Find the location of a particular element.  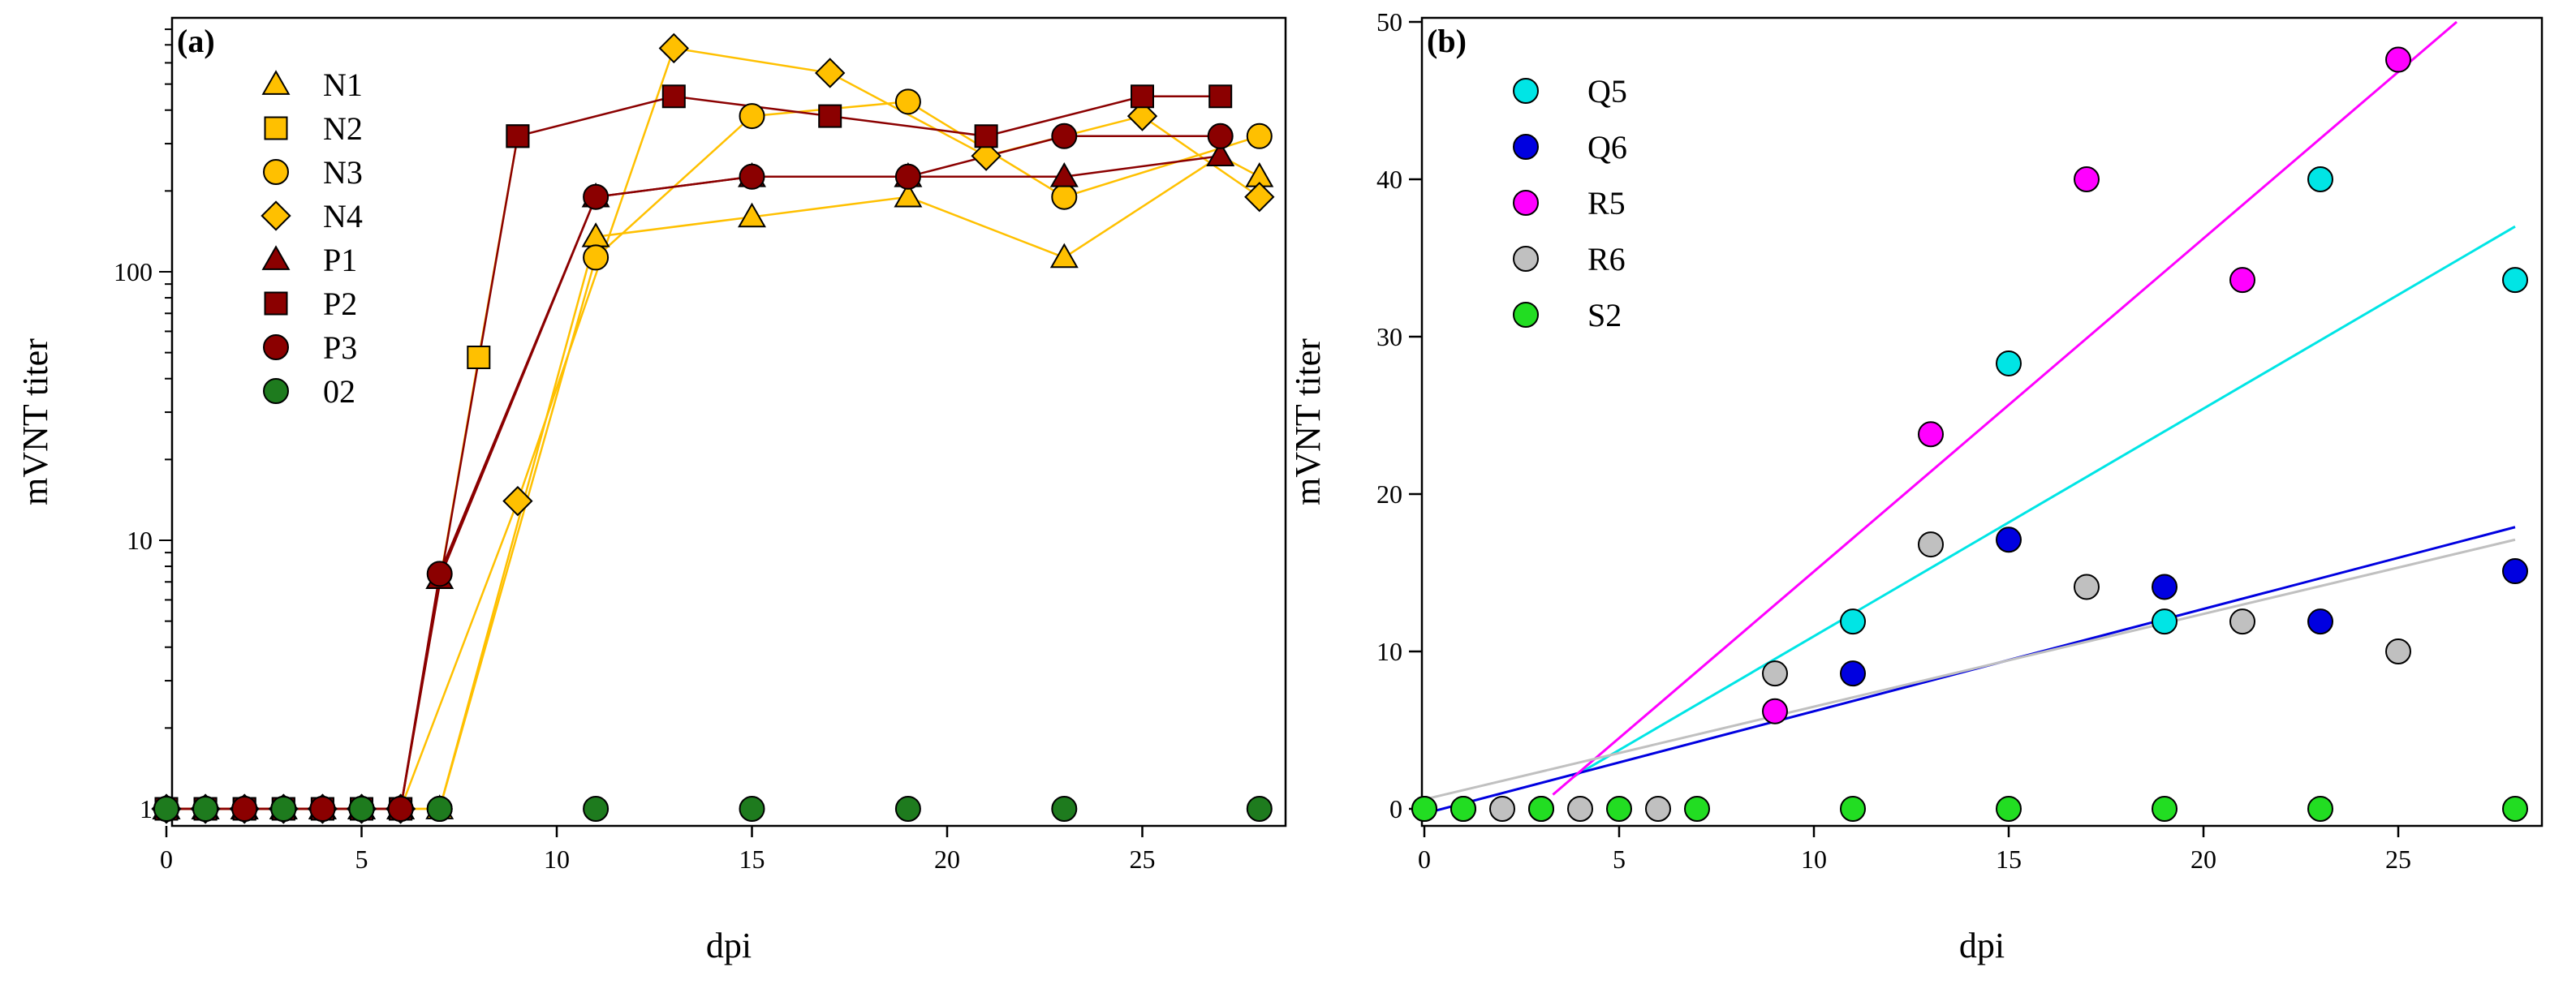

legend-label-N1: N1 is located at coordinates (343, 85).